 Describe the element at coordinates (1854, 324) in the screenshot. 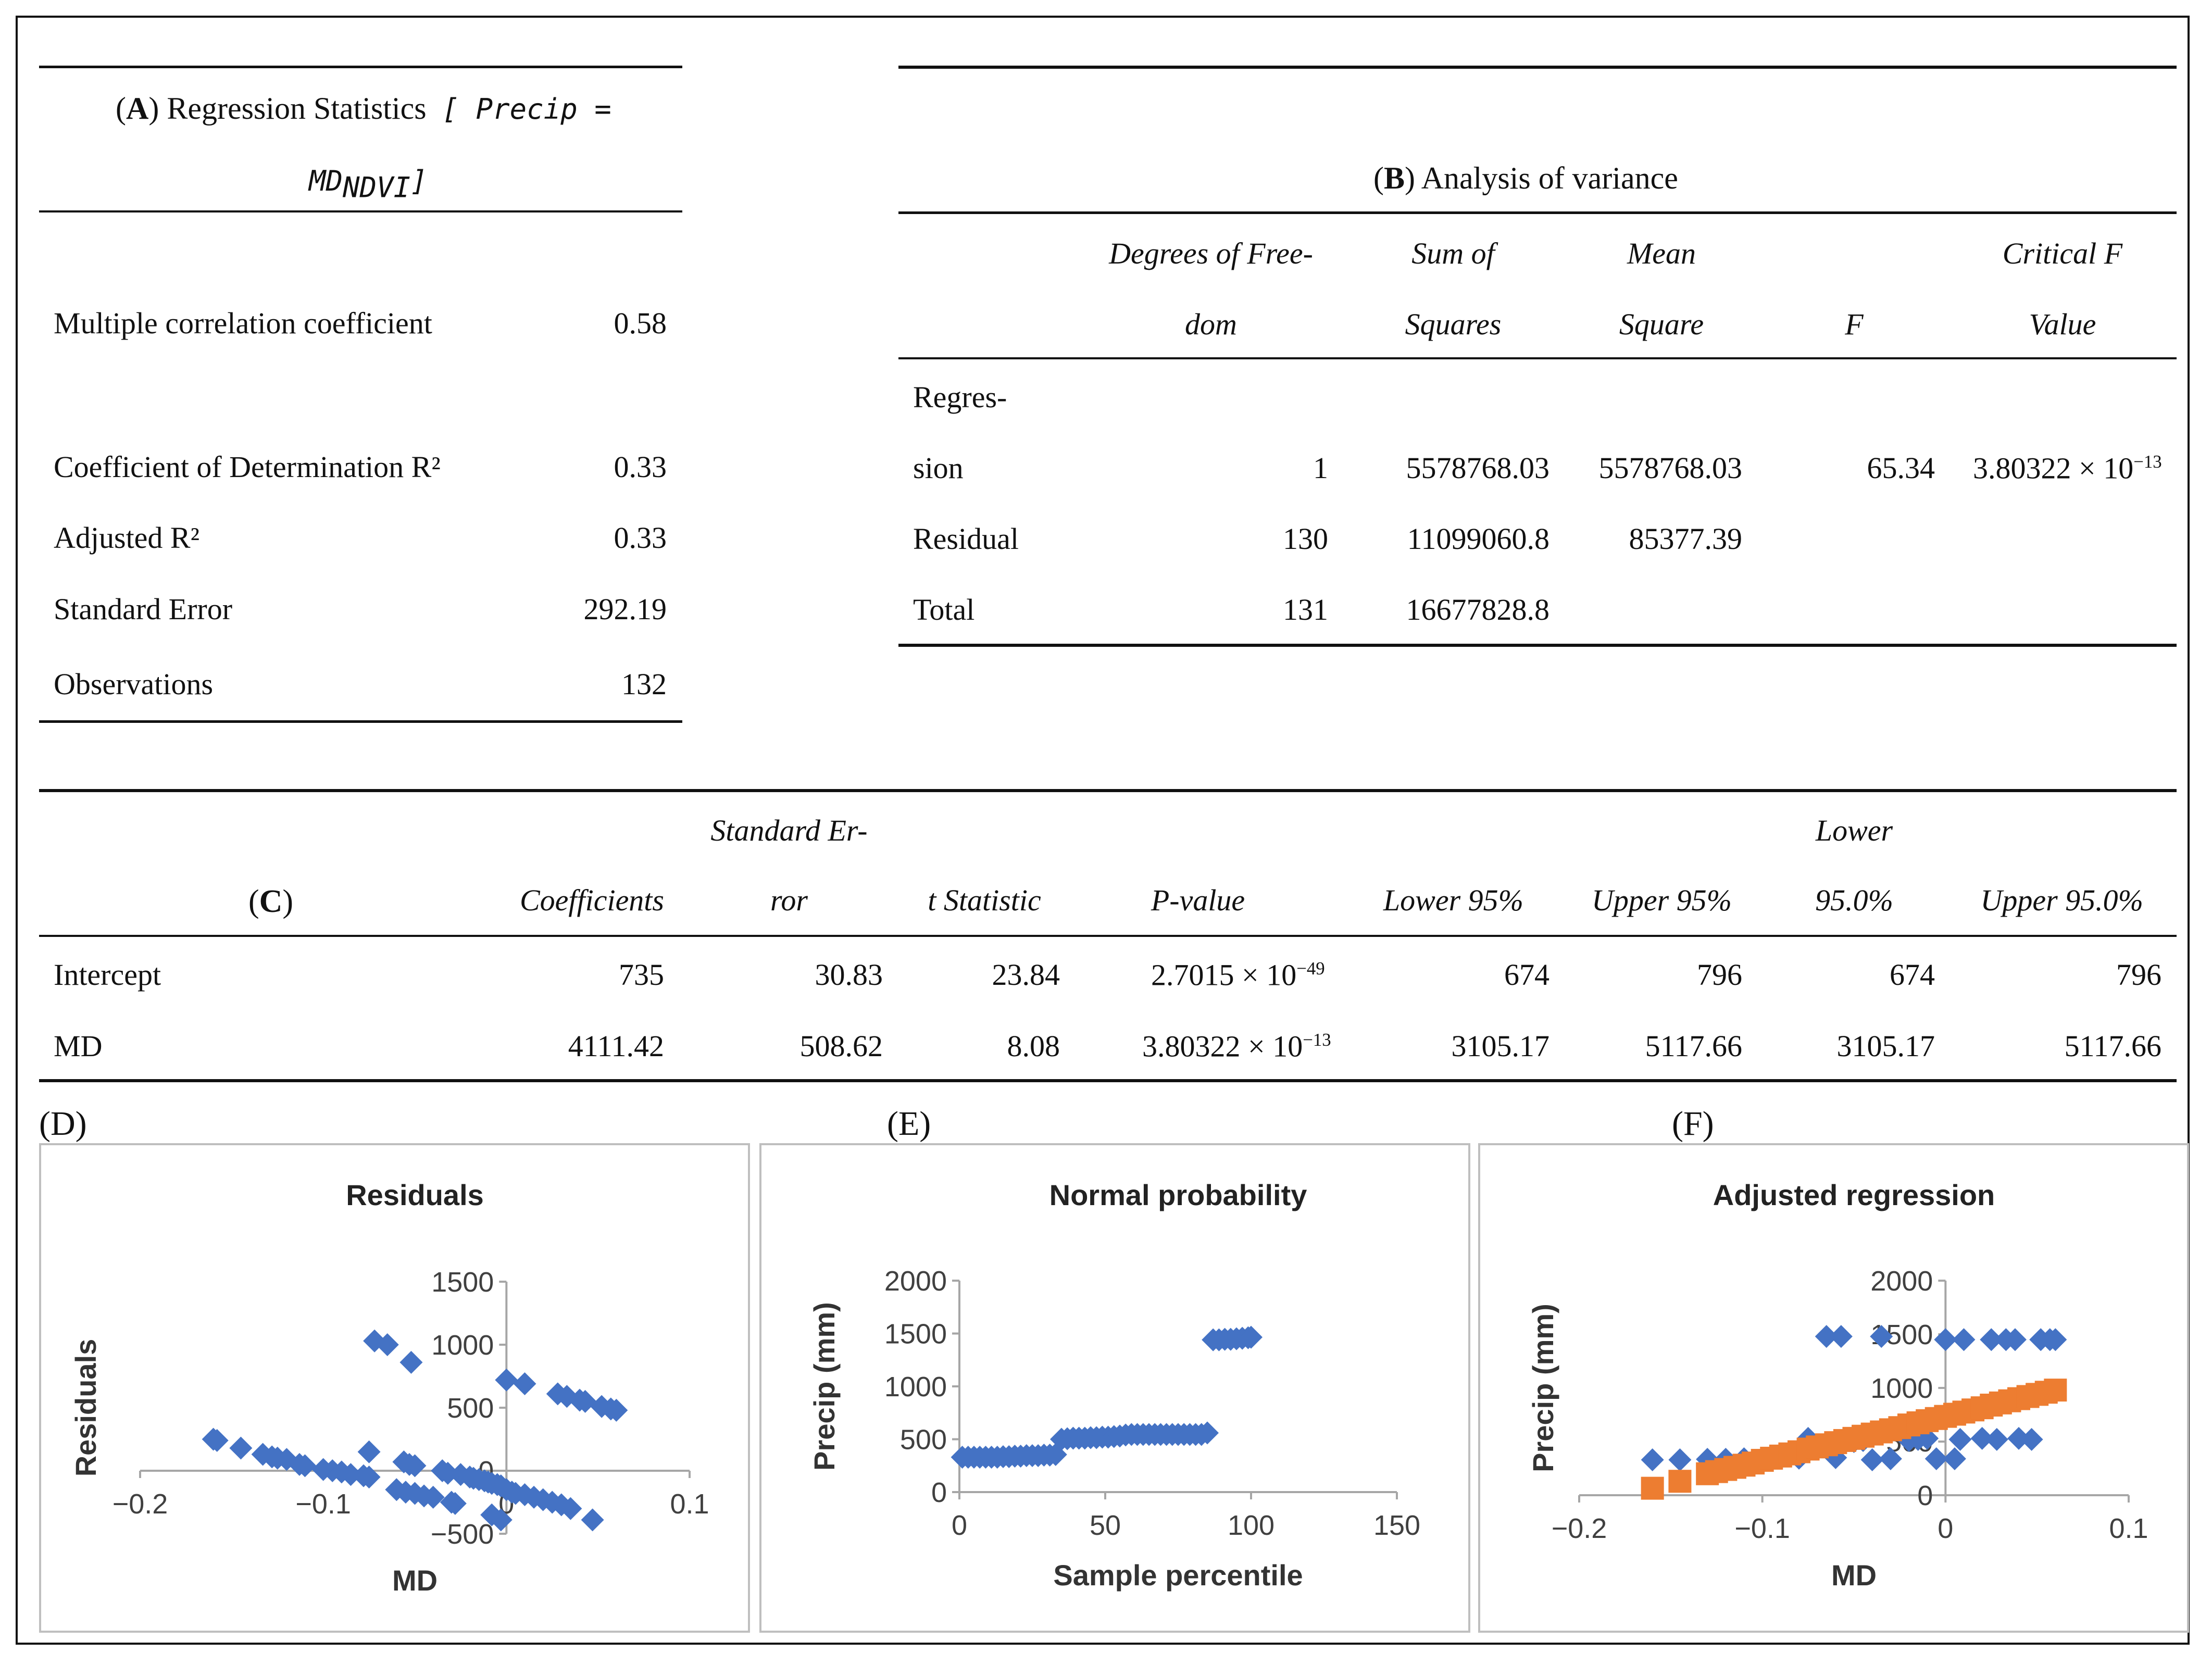

I see `anova-header-f: F` at that location.